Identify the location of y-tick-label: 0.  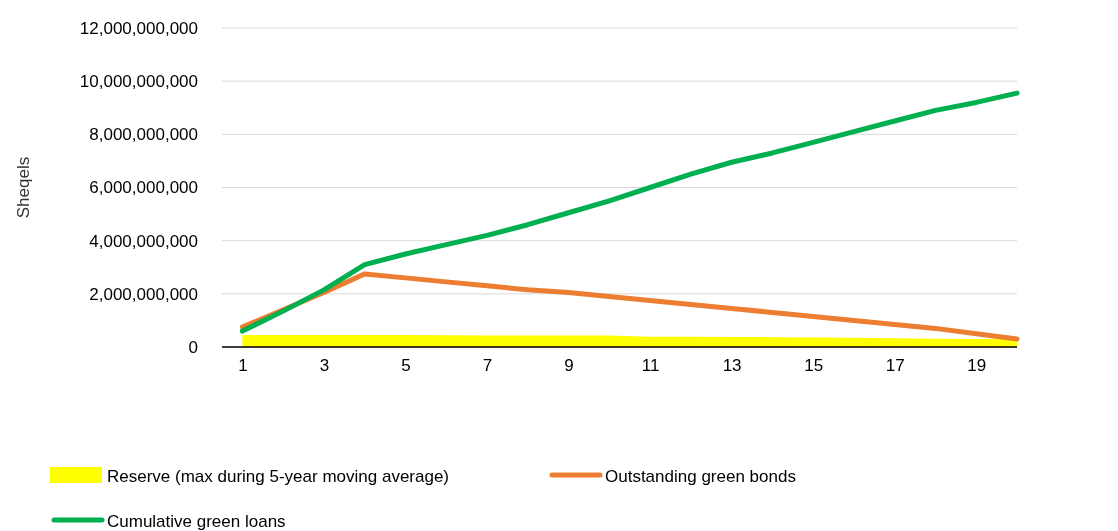
(193, 347).